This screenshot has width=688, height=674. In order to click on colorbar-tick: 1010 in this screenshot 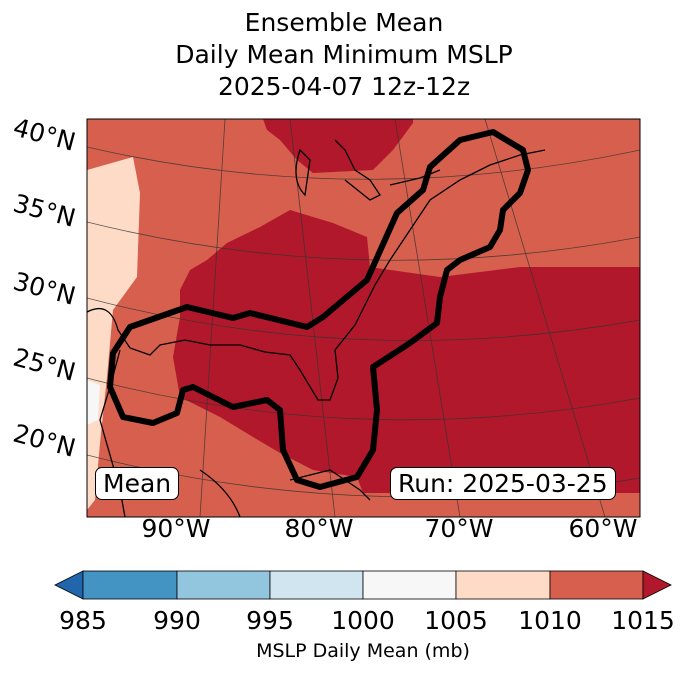, I will do `click(550, 620)`.